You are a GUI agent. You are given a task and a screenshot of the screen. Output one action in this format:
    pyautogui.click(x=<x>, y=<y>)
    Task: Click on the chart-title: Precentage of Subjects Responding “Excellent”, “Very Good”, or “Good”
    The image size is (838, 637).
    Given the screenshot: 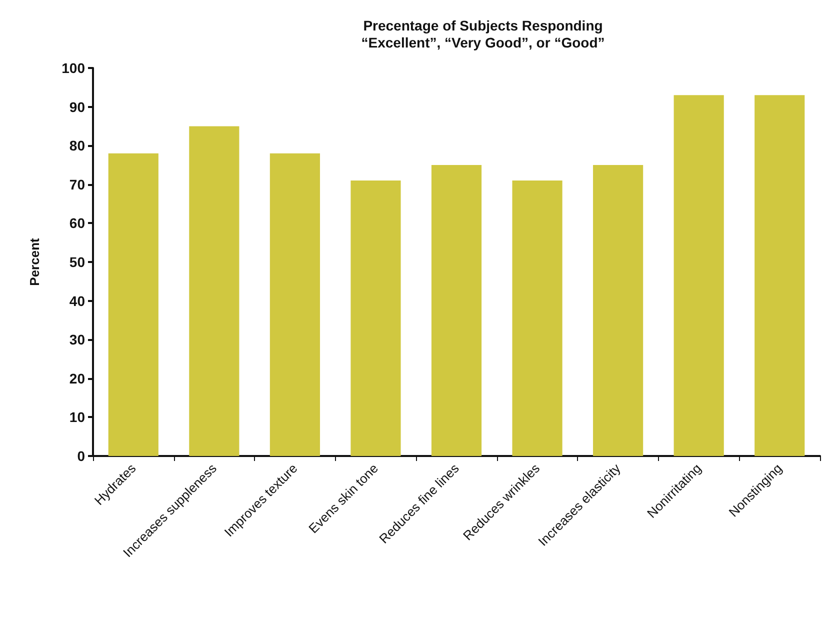 What is the action you would take?
    pyautogui.click(x=483, y=34)
    